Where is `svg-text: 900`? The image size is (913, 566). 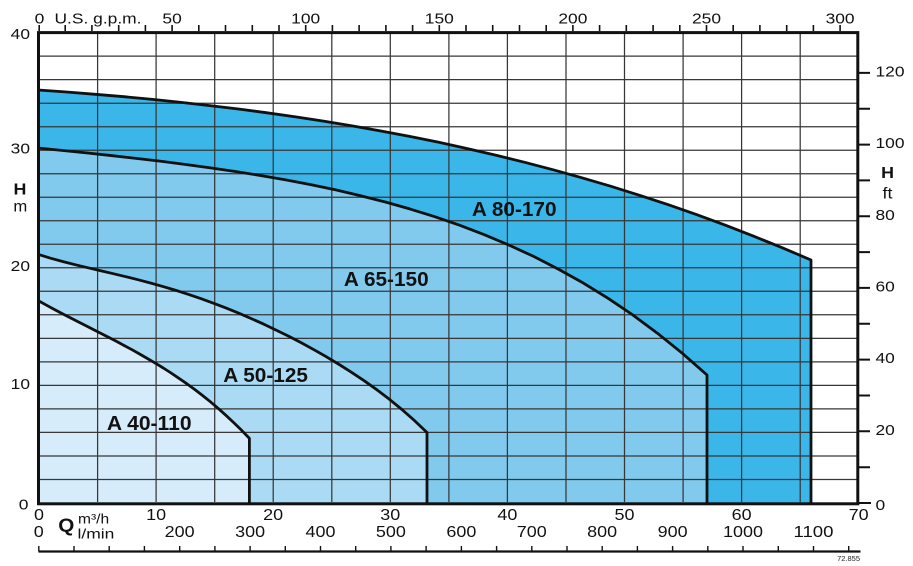
svg-text: 900 is located at coordinates (673, 532).